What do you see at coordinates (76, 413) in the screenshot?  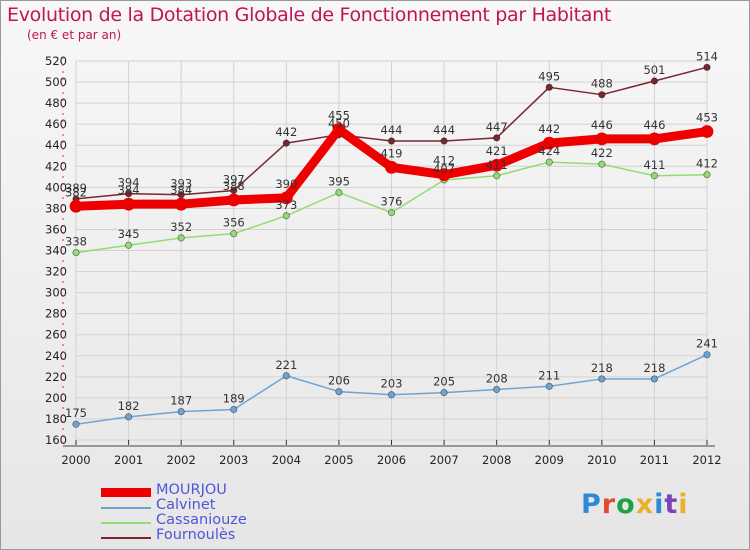 I see `data-label: 175` at bounding box center [76, 413].